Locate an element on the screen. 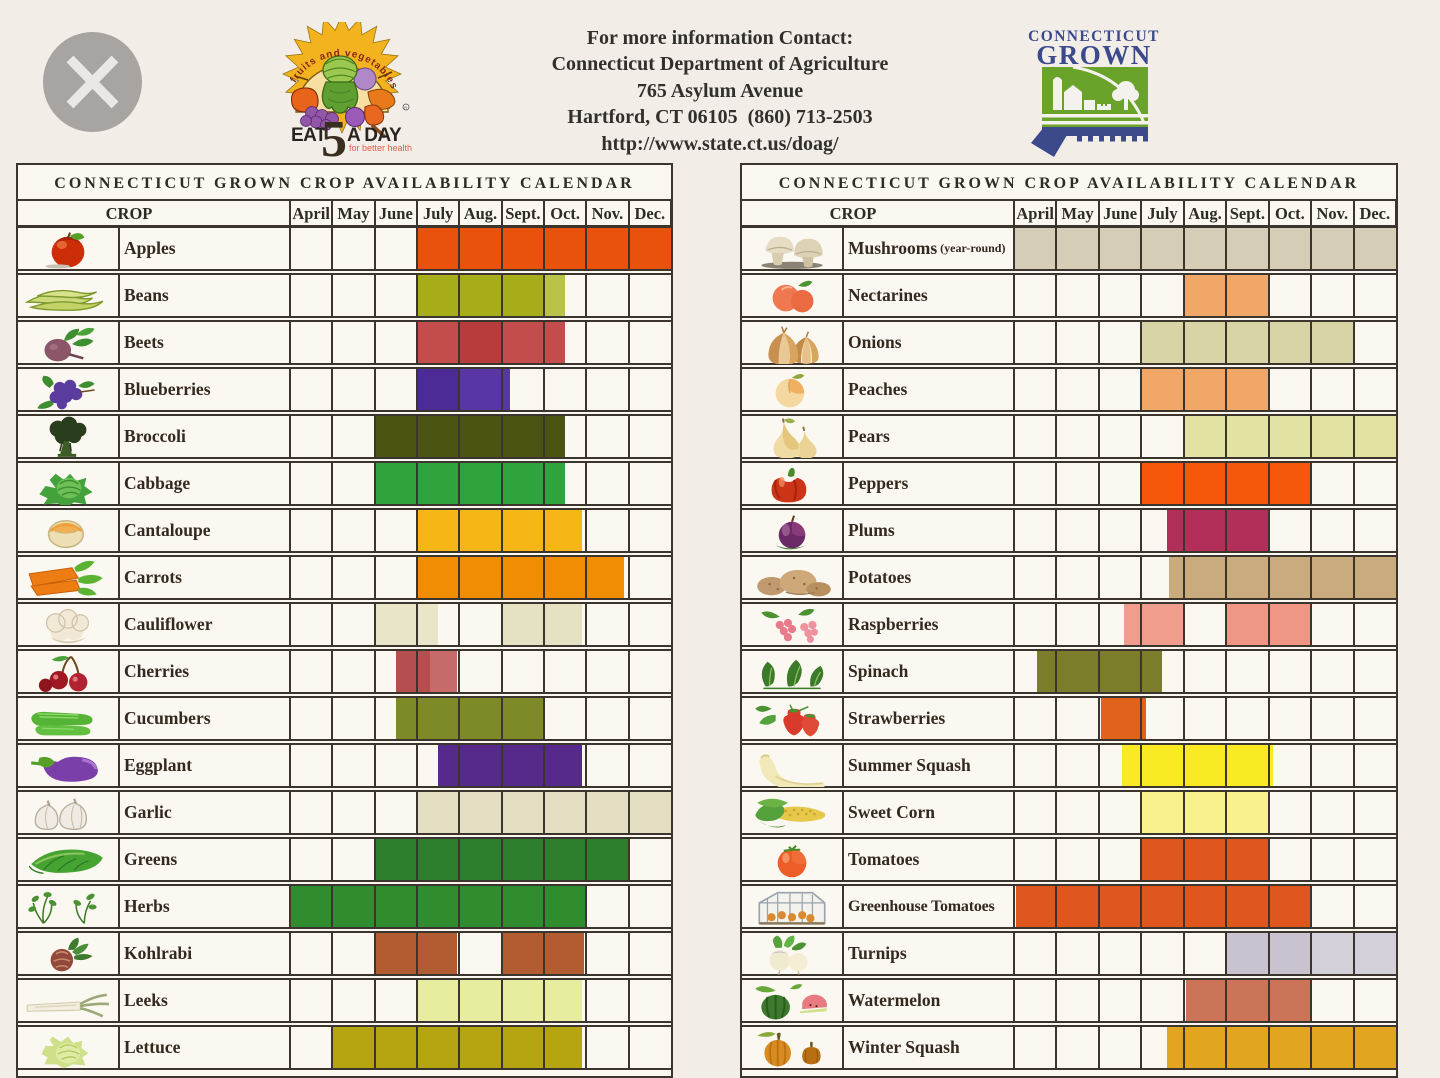  svg-text: for better health is located at coordinates (380, 148).